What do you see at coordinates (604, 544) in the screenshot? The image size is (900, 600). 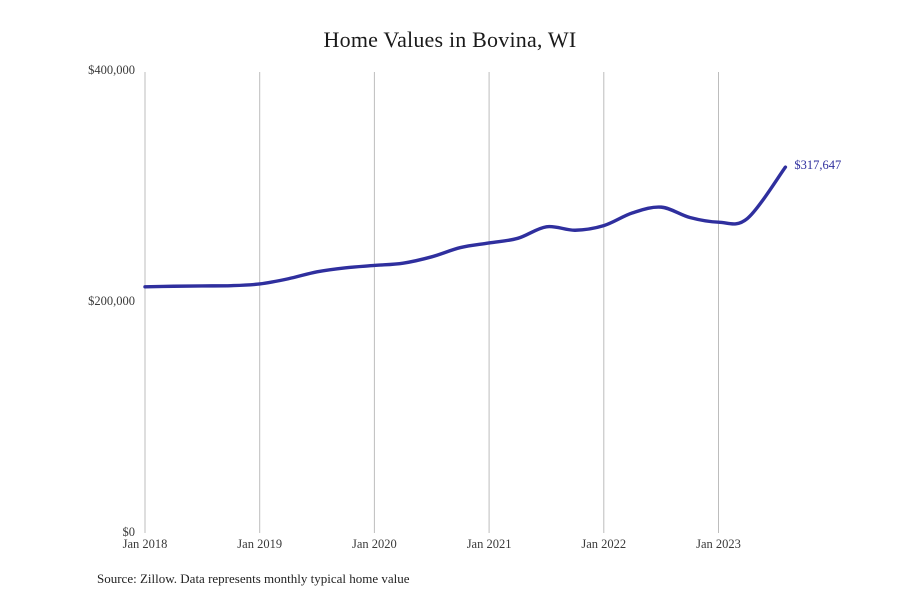 I see `x-tick-label: Jan 2022` at bounding box center [604, 544].